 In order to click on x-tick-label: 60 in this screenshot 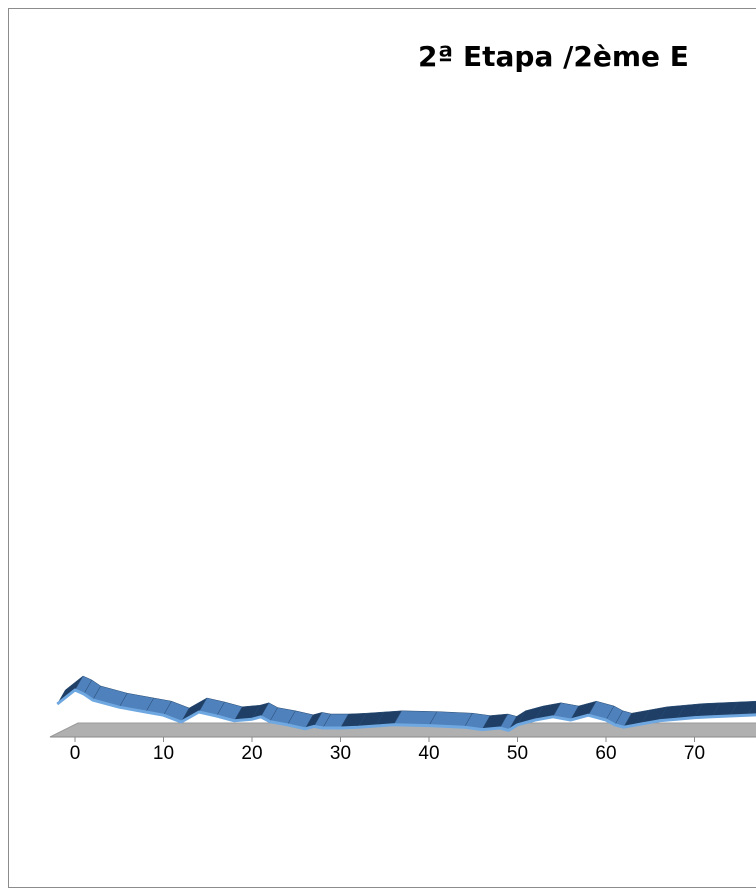, I will do `click(605, 753)`.